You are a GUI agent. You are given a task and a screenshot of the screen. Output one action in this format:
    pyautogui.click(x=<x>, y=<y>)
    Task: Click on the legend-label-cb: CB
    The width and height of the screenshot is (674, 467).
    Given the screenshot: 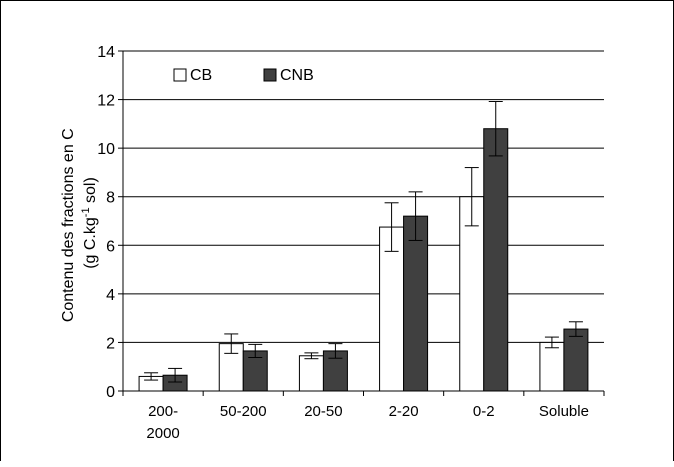 What is the action you would take?
    pyautogui.click(x=201, y=75)
    